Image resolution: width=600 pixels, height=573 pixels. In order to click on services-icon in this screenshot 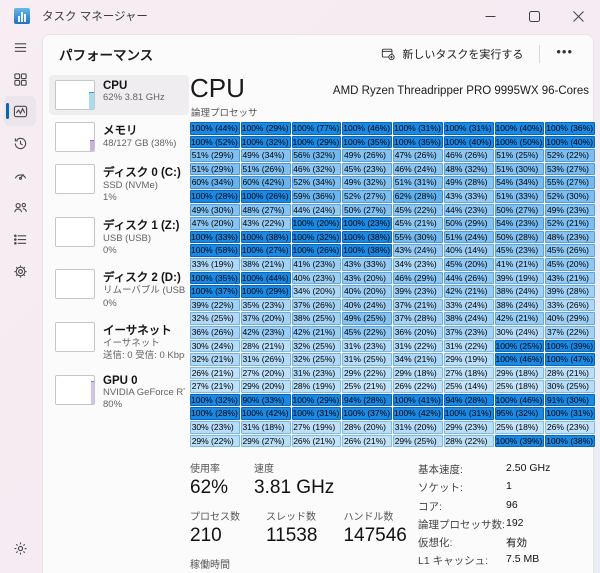, I will do `click(20, 271)`.